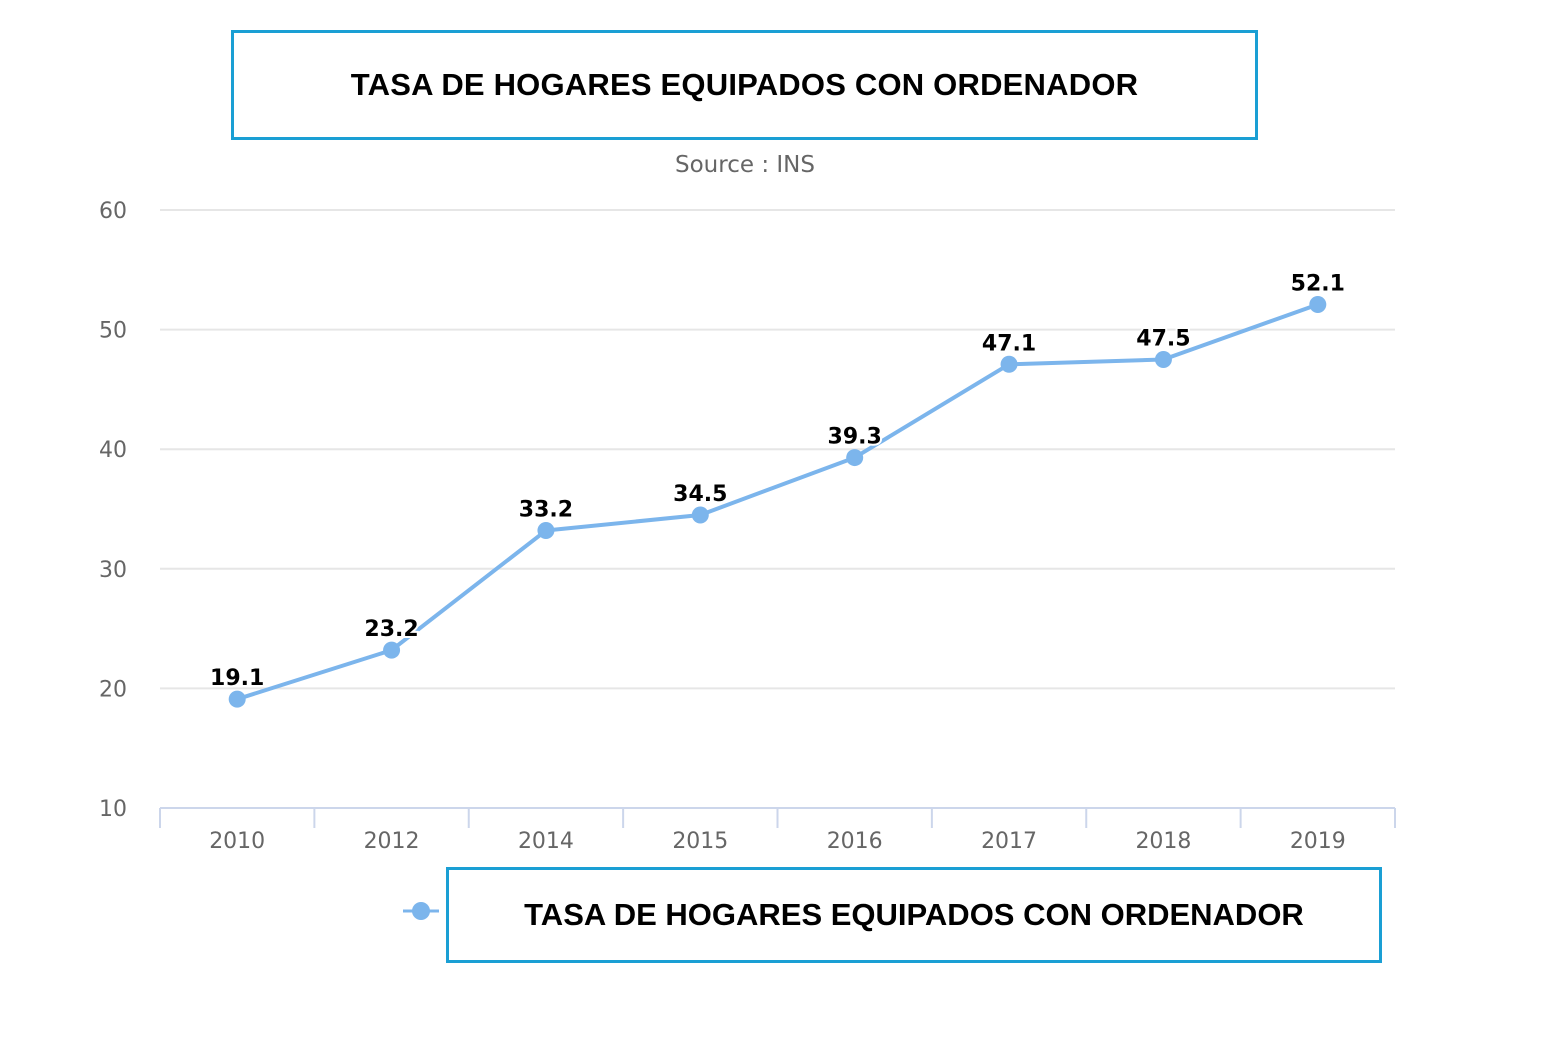 This screenshot has height=1039, width=1563. What do you see at coordinates (237, 678) in the screenshot?
I see `data-label: 19.1` at bounding box center [237, 678].